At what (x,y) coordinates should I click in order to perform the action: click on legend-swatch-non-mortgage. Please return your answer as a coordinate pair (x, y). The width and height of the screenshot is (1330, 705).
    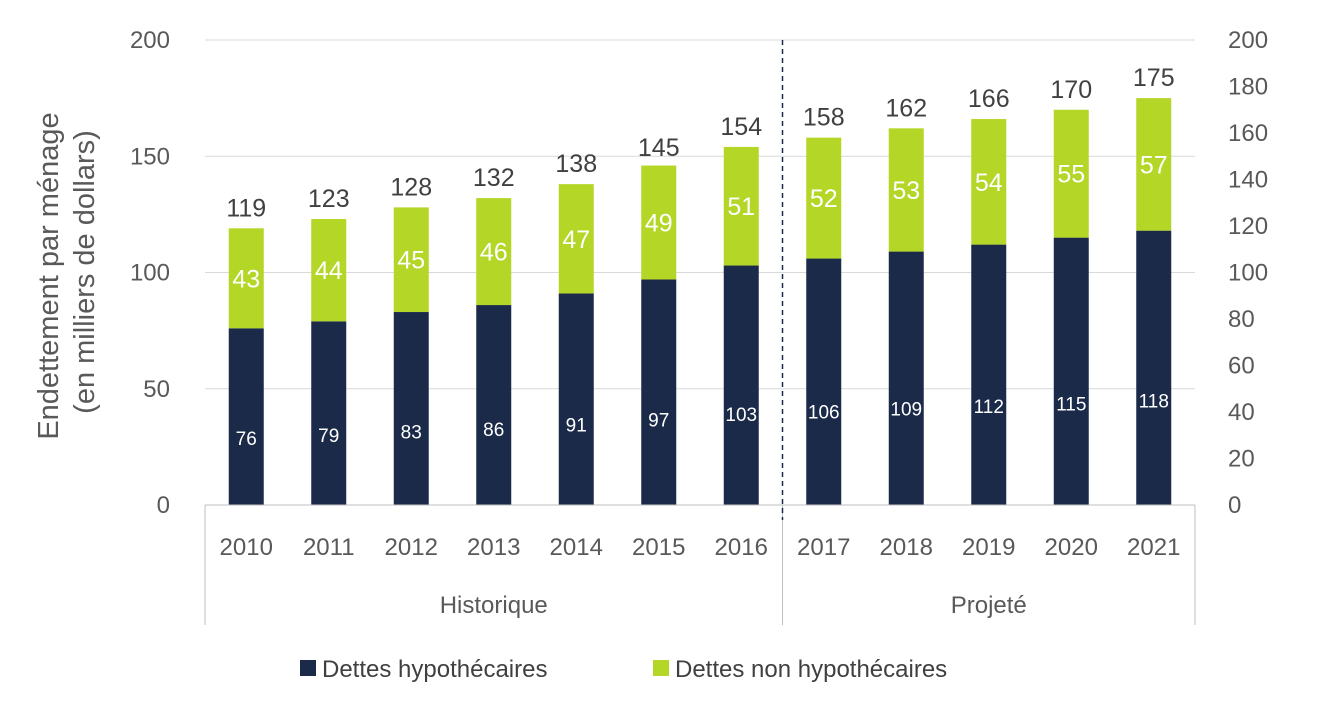
    Looking at the image, I should click on (661, 668).